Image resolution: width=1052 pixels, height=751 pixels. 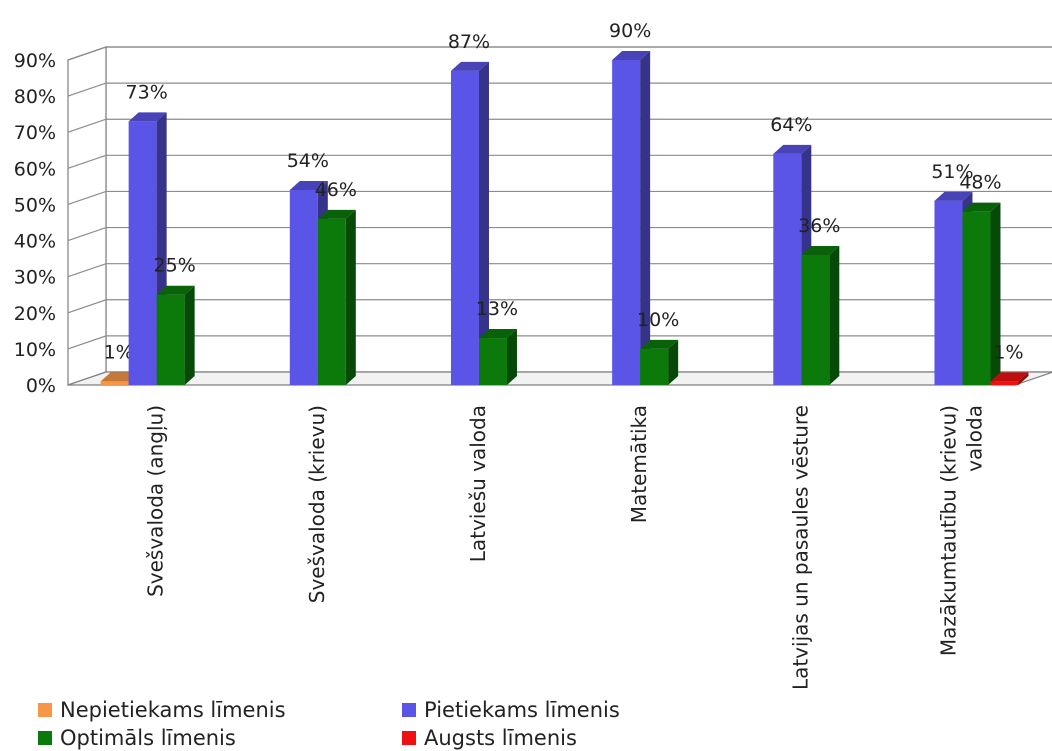 I want to click on x-tick-label: Matemātika, so click(x=639, y=464).